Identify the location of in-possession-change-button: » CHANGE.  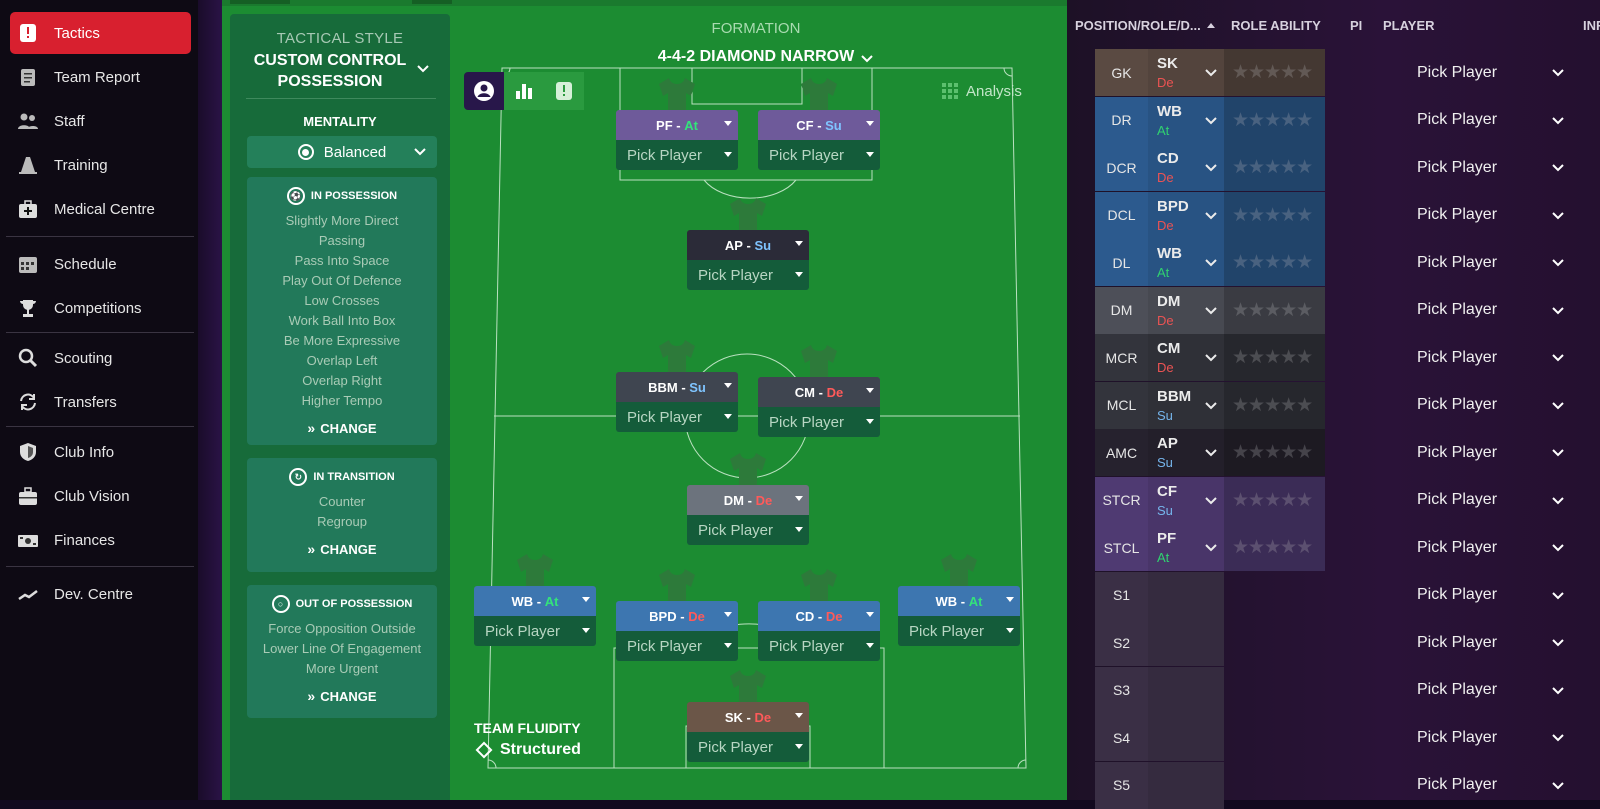
(342, 428).